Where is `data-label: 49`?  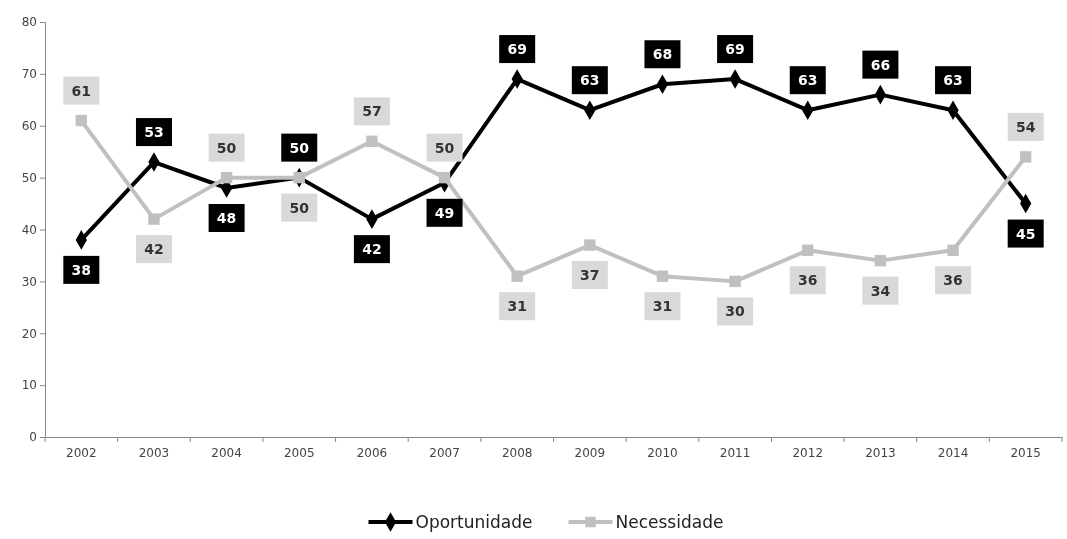
data-label: 49 is located at coordinates (444, 212).